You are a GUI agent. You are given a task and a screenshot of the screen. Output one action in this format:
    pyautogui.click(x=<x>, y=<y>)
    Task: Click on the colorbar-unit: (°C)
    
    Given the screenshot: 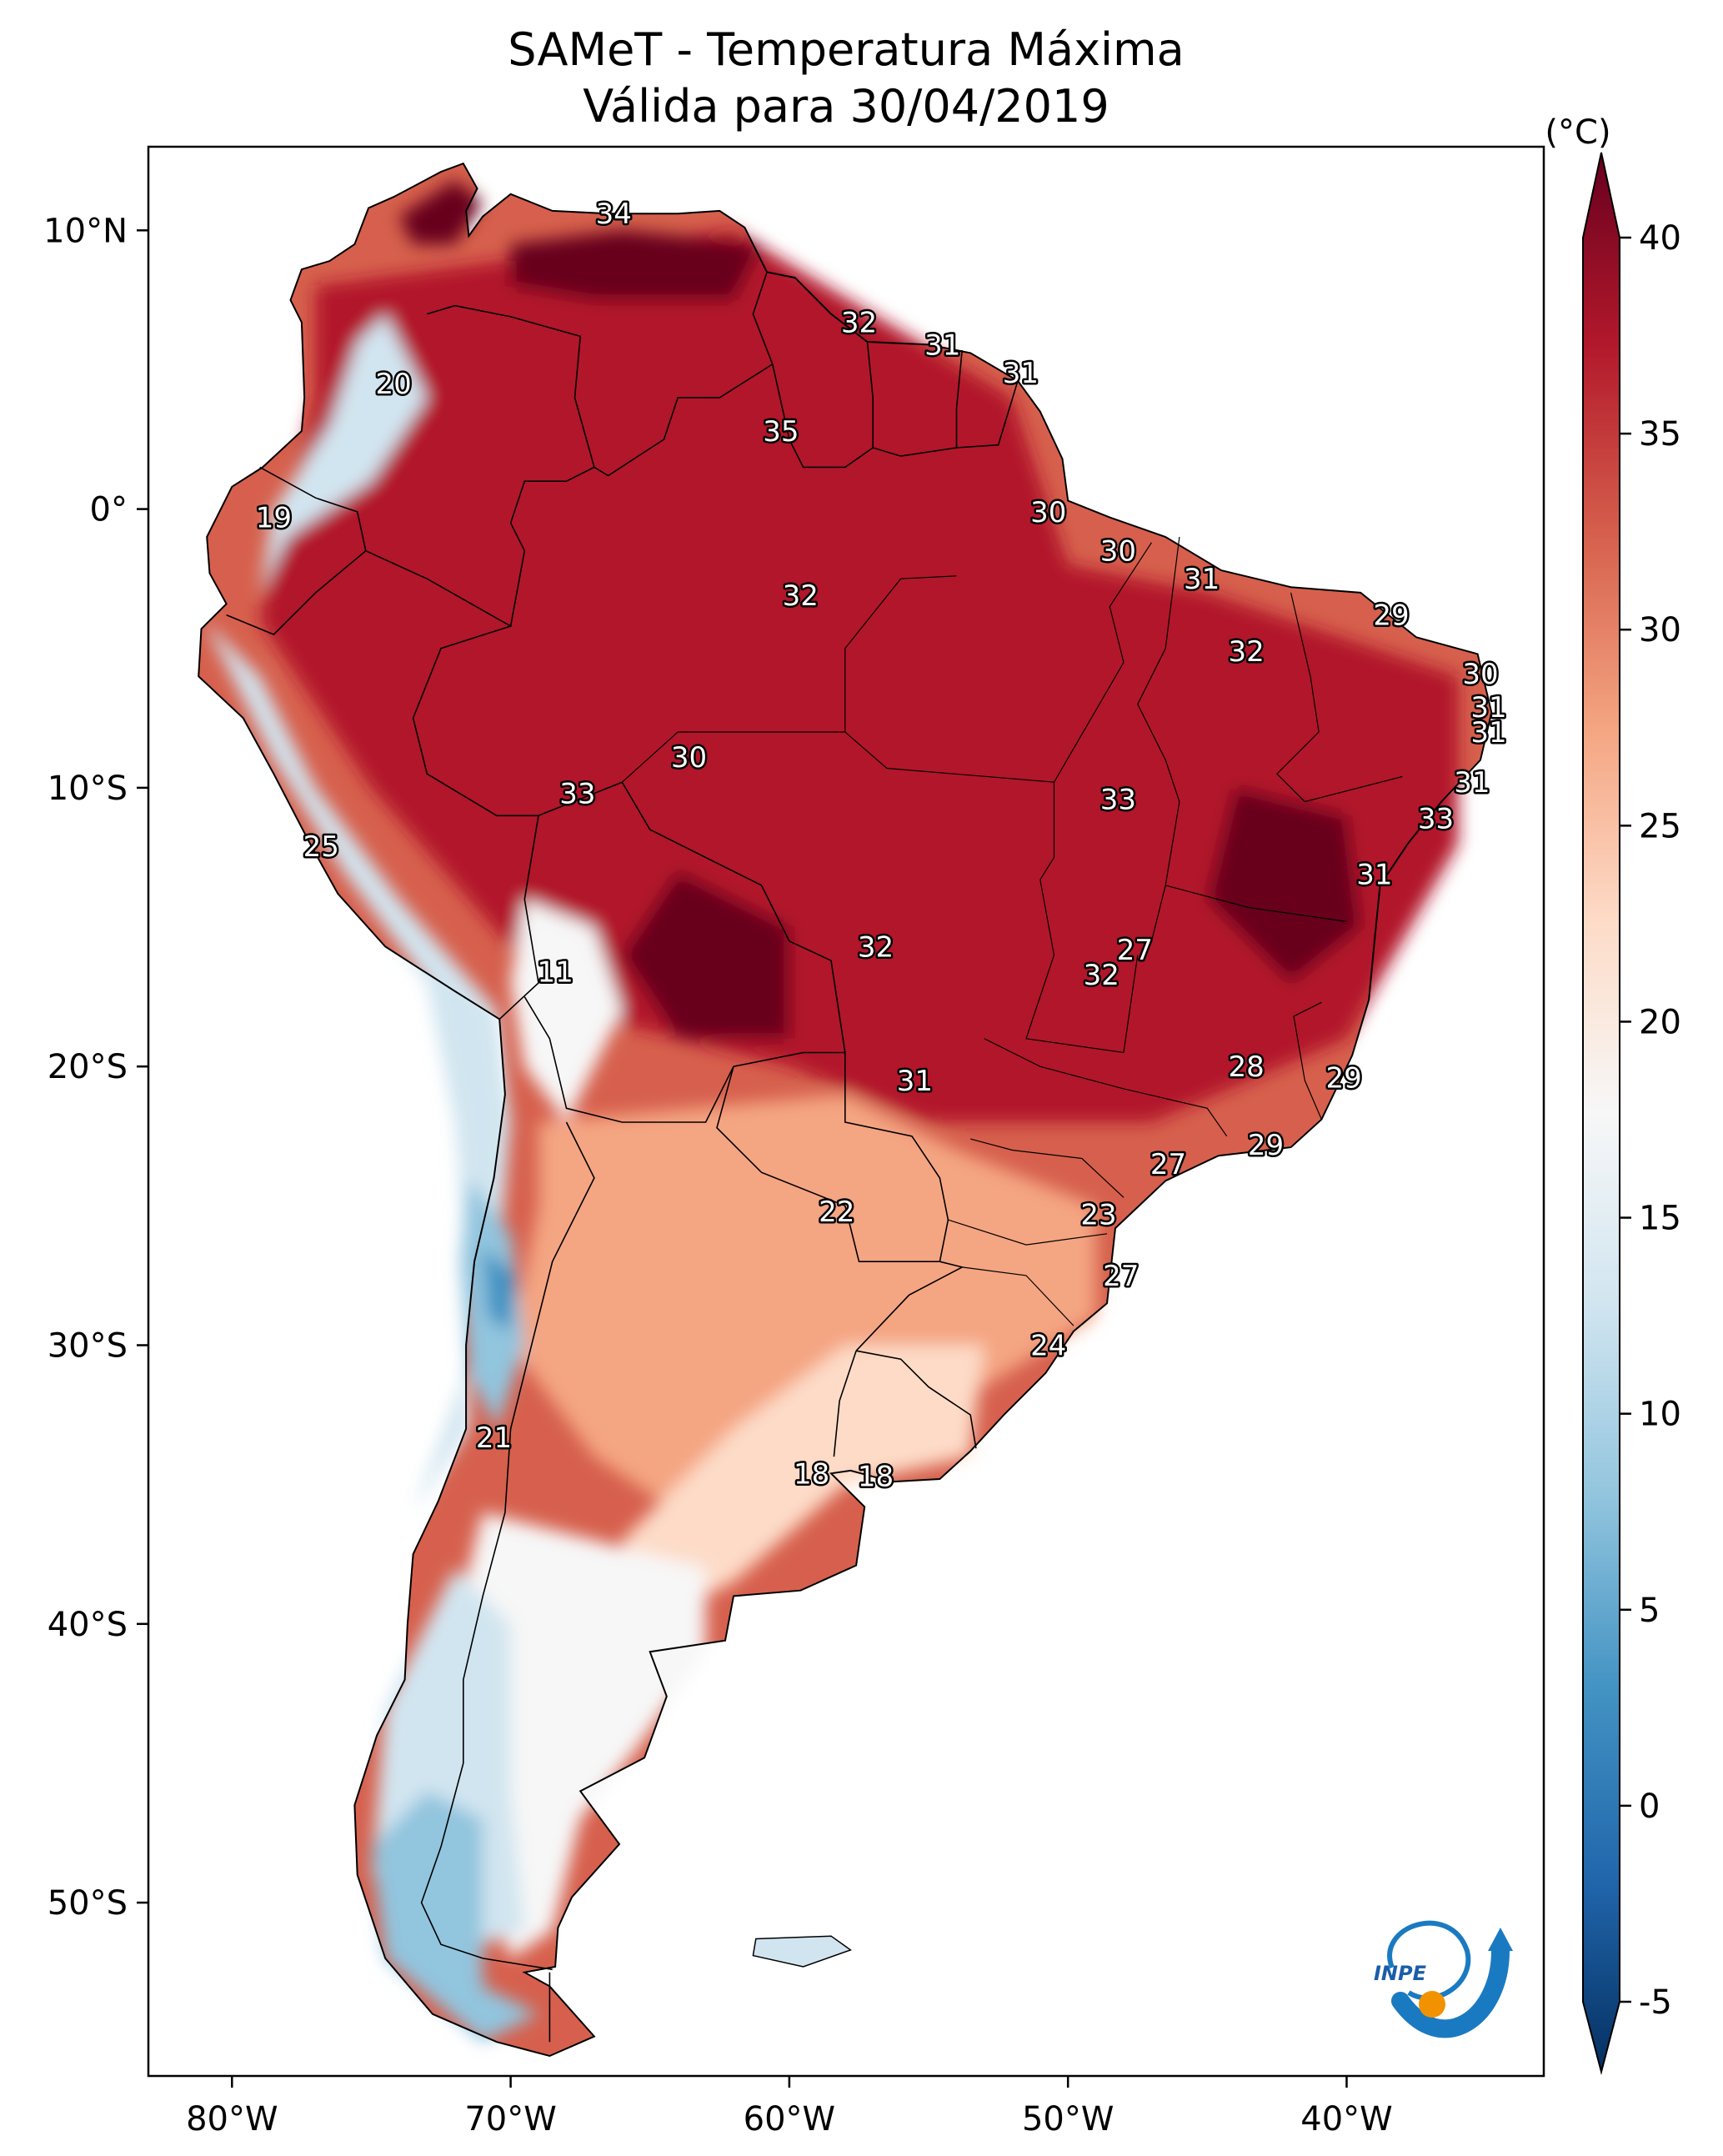 What is the action you would take?
    pyautogui.click(x=1577, y=132)
    